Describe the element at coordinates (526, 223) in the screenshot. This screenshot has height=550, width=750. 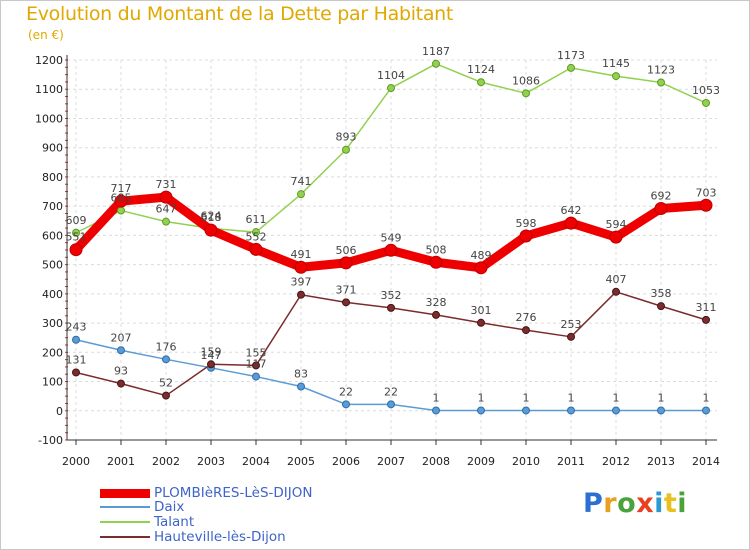
I see `data-label: 598` at that location.